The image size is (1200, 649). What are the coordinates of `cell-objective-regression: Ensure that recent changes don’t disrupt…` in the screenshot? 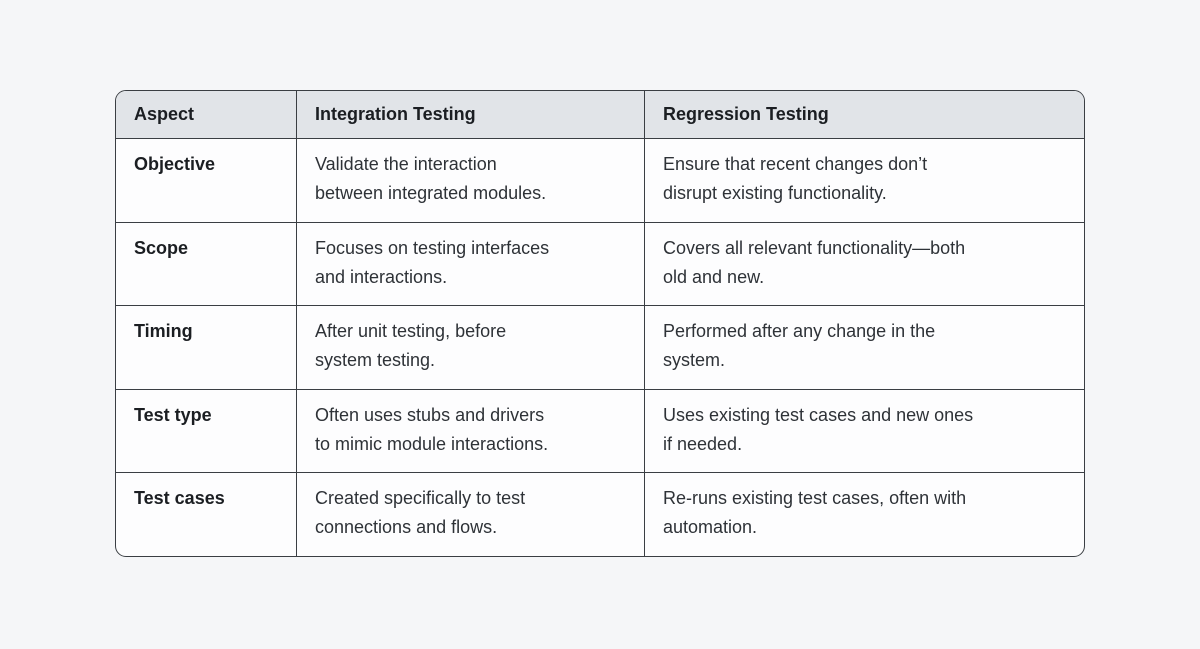 It's located at (795, 178).